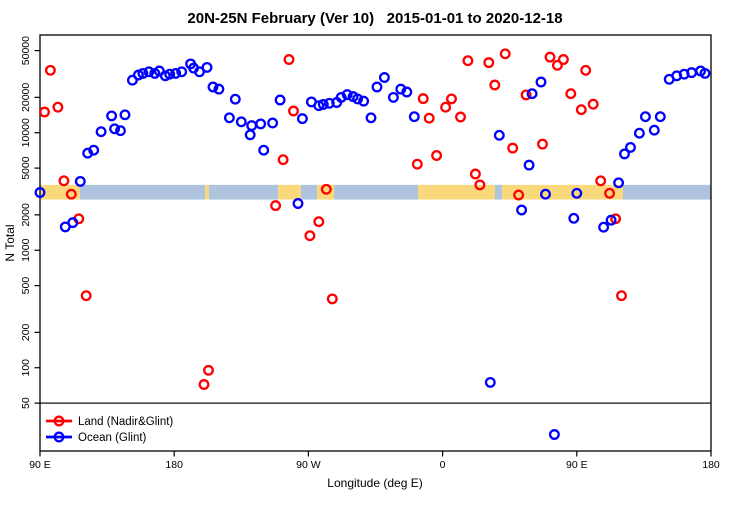 The height and width of the screenshot is (505, 750). Describe the element at coordinates (26, 403) in the screenshot. I see `y-tick-label: 50` at that location.